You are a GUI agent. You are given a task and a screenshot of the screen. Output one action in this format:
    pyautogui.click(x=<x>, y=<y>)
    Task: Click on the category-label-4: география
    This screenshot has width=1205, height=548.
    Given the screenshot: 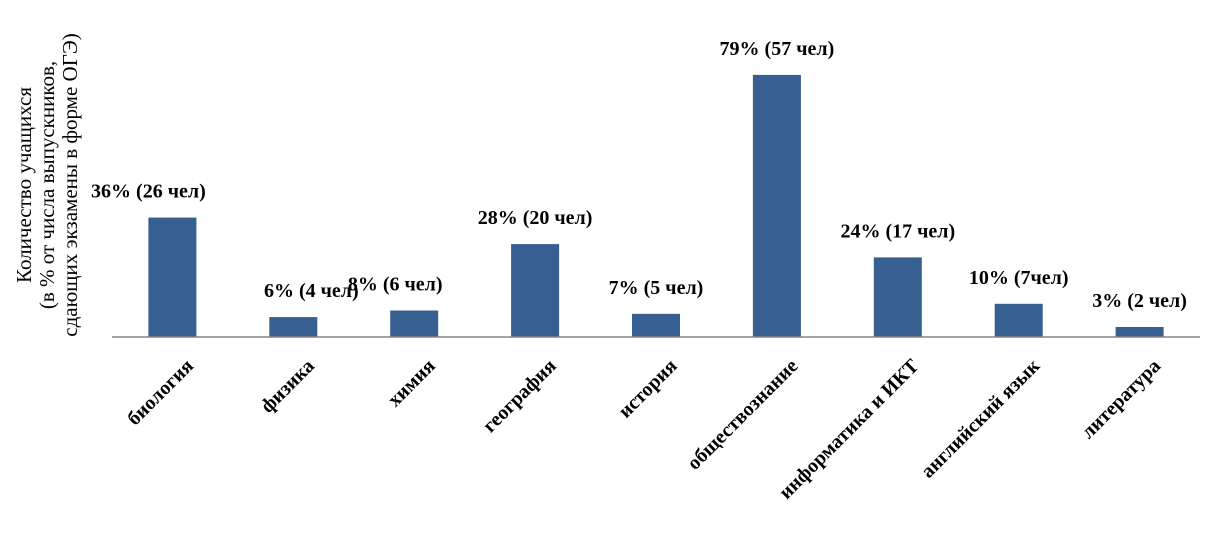 What is the action you would take?
    pyautogui.click(x=520, y=396)
    